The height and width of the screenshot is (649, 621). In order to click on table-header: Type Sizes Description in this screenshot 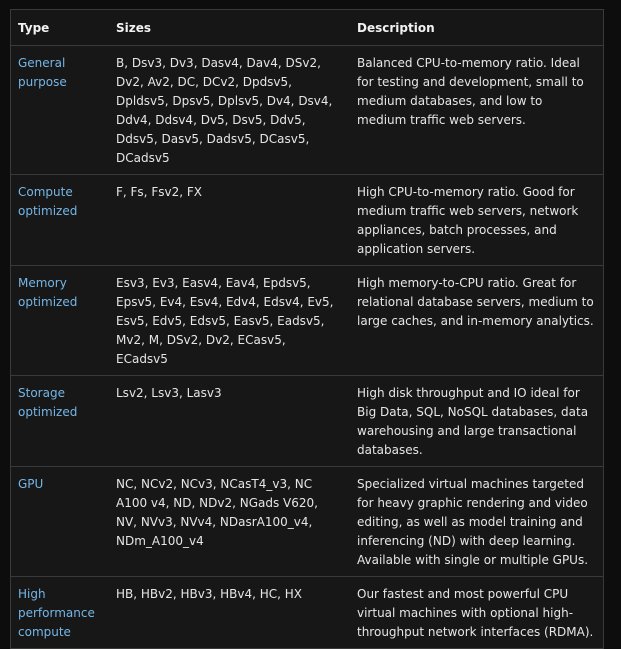, I will do `click(307, 28)`.